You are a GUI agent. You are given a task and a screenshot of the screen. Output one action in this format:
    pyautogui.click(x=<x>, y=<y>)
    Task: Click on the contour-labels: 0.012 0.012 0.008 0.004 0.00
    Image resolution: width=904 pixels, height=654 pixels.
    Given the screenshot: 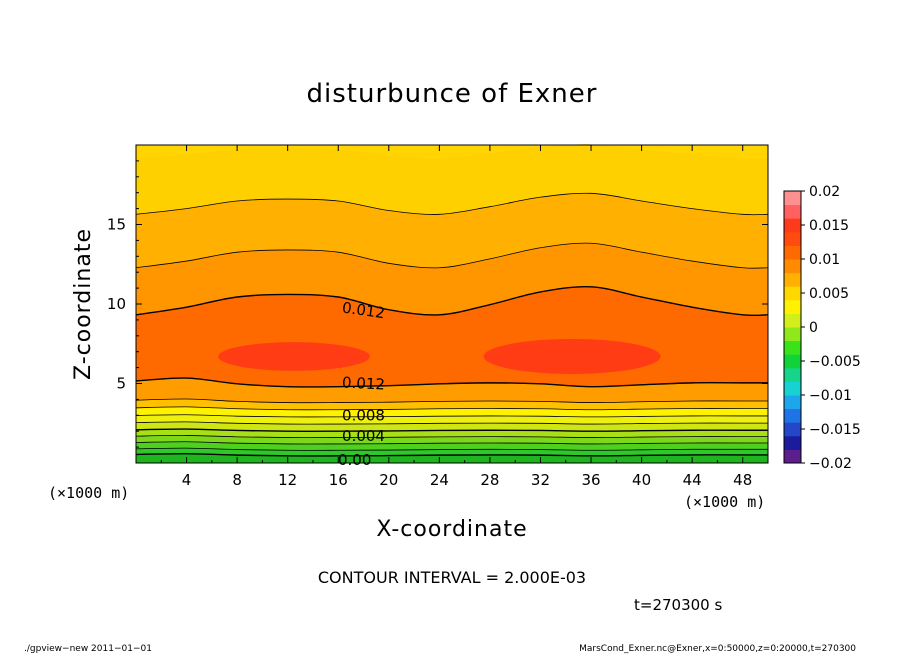 What is the action you would take?
    pyautogui.click(x=362, y=383)
    